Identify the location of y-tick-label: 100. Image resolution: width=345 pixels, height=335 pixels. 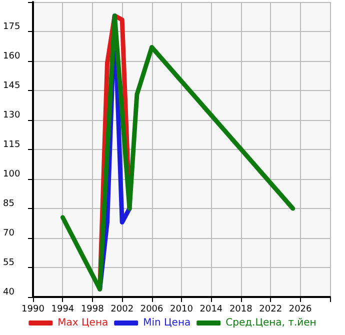
(11, 175).